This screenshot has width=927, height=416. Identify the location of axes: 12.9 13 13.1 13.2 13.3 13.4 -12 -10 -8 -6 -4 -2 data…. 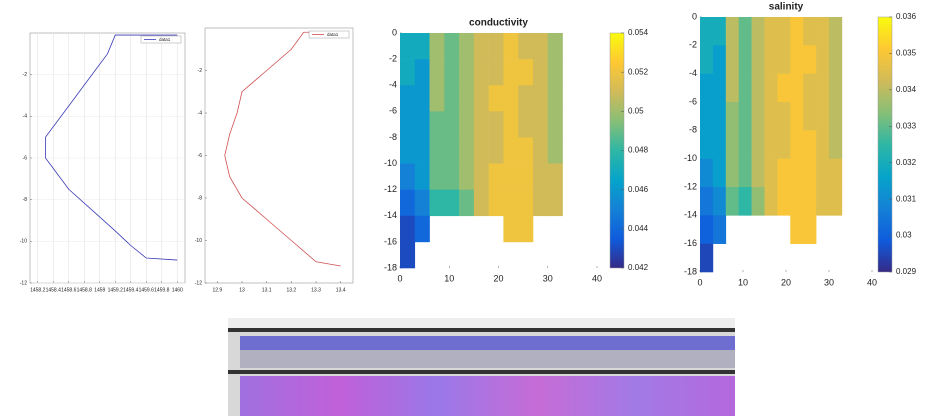
(274, 160).